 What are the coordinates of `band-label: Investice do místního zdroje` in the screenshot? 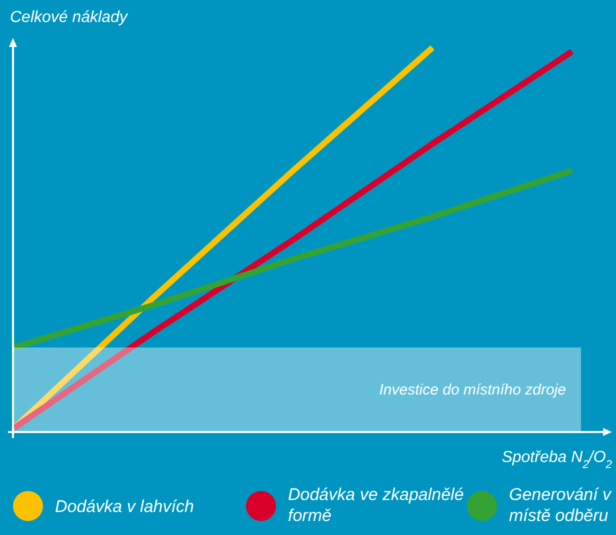 It's located at (472, 390).